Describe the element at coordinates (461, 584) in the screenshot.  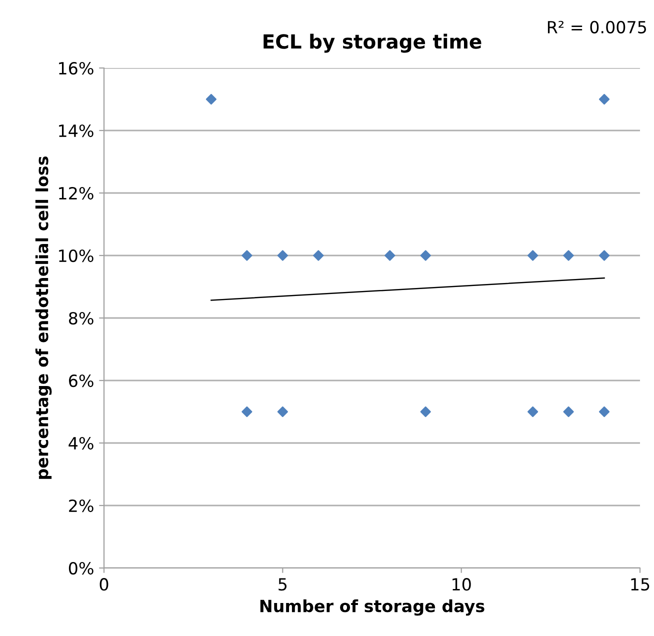
I see `x-tick-label: 10` at that location.